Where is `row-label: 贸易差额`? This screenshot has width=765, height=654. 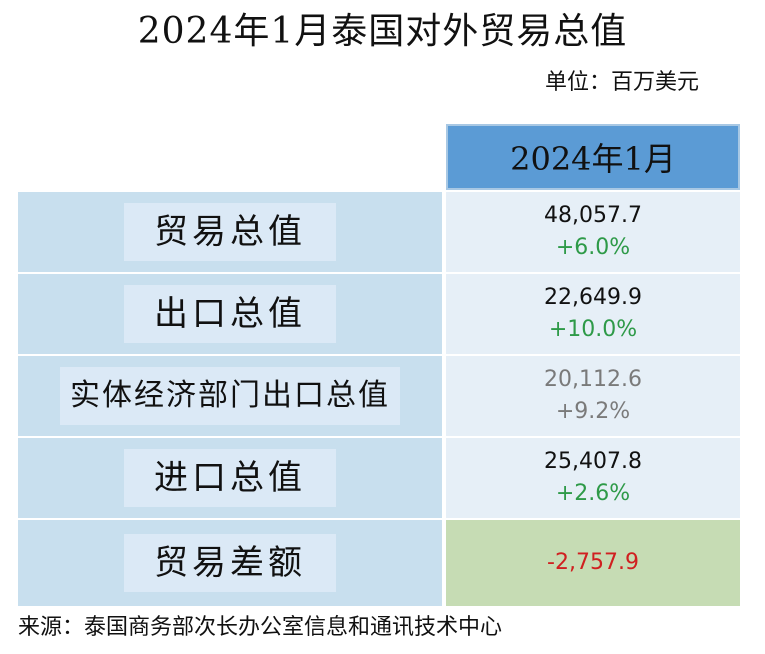 row-label: 贸易差额 is located at coordinates (230, 563).